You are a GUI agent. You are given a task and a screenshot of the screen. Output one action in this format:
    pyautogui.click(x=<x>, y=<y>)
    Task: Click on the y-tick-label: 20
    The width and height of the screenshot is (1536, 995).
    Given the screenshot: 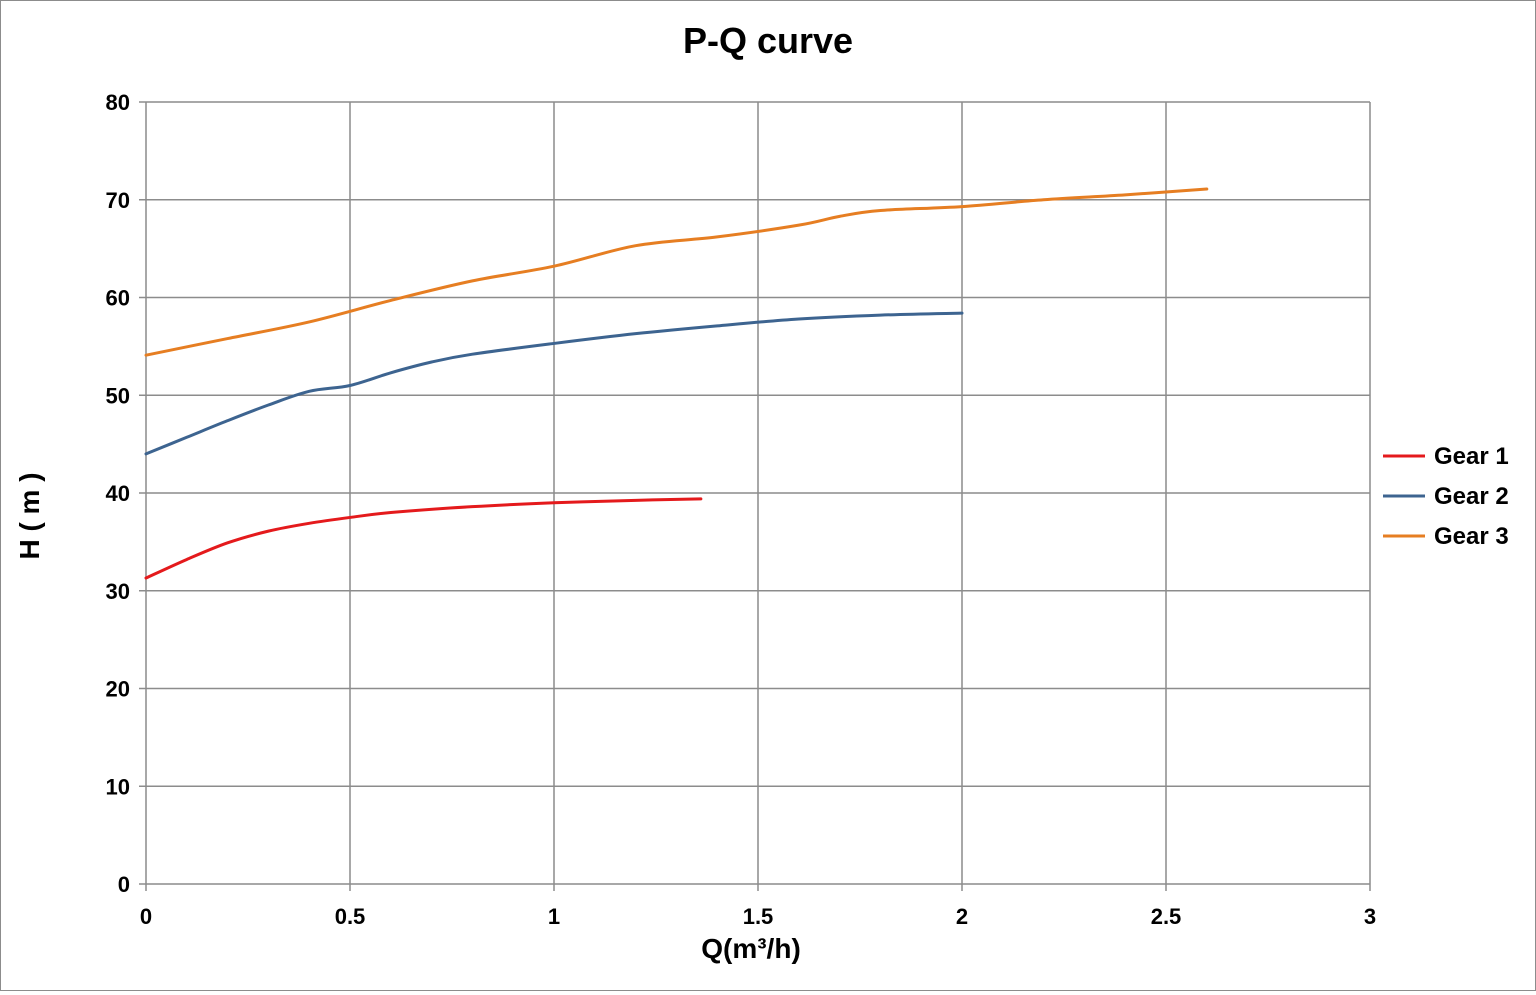 What is the action you would take?
    pyautogui.click(x=118, y=689)
    